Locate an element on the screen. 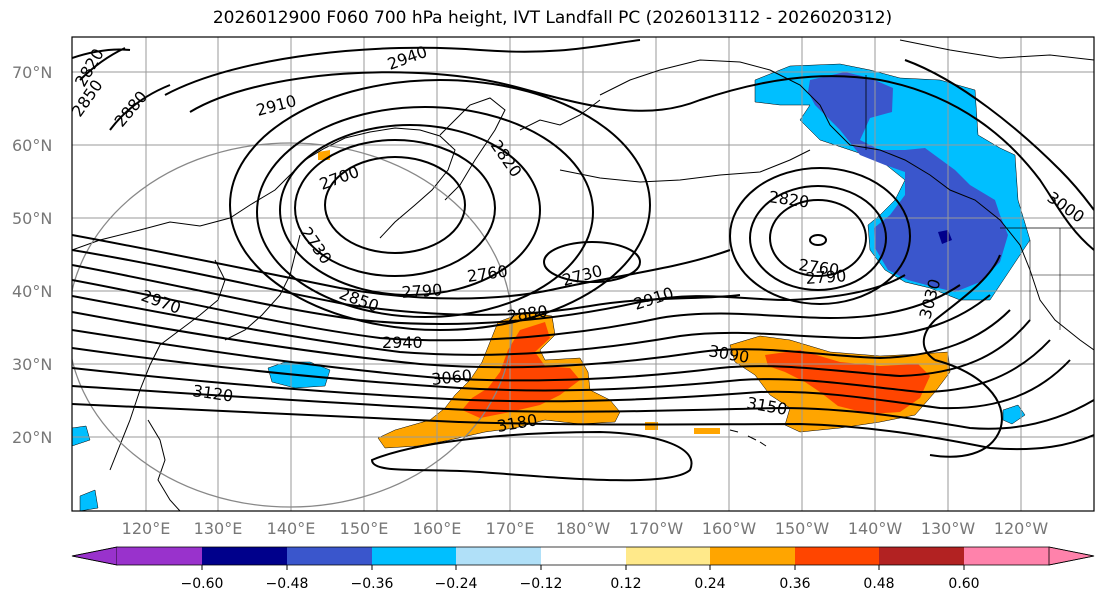  coast-hawaii is located at coordinates (748, 438).